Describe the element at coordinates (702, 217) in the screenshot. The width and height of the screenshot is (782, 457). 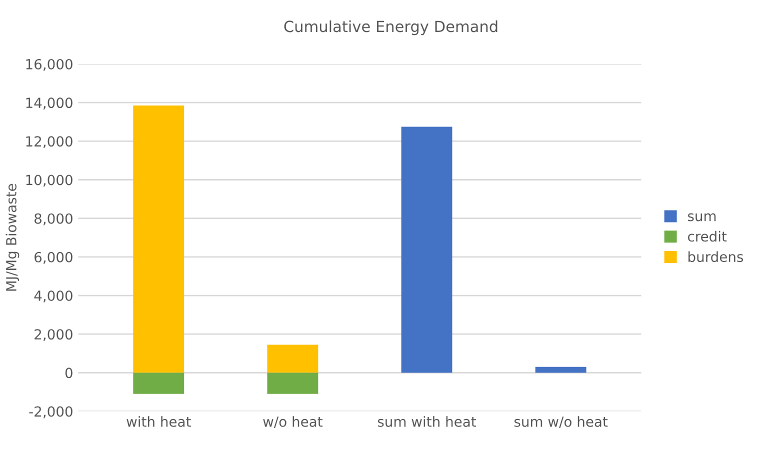
I see `legend-label: sum` at that location.